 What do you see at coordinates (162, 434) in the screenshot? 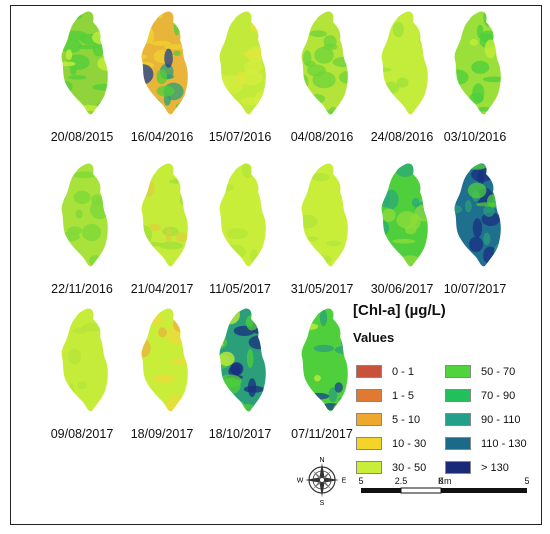
I see `map-date-label: 18/09/2017` at bounding box center [162, 434].